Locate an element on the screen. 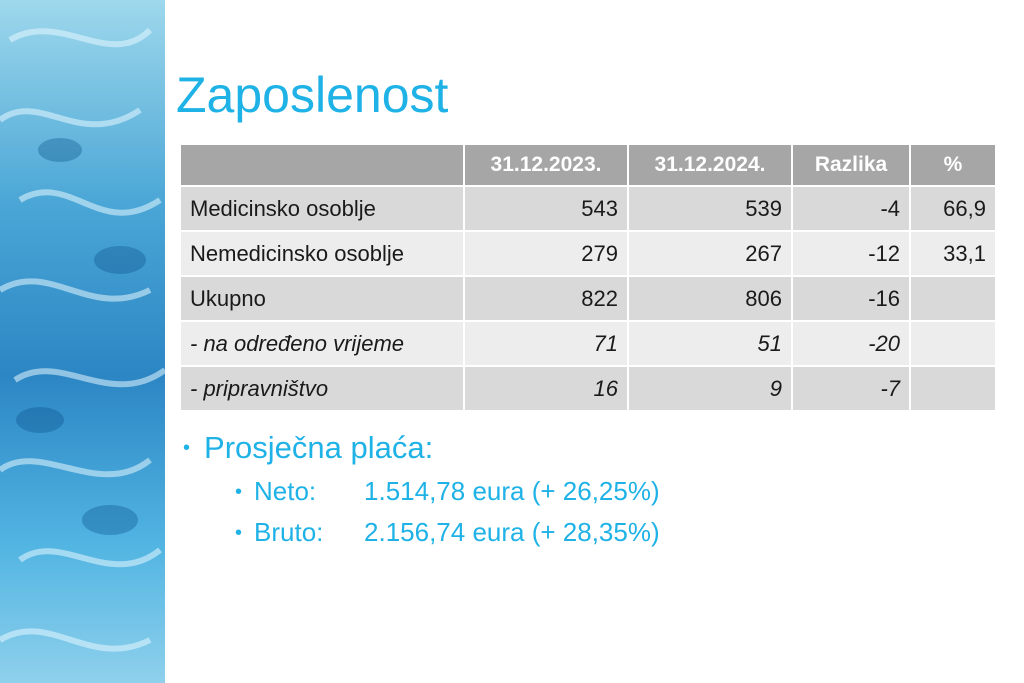 The width and height of the screenshot is (1024, 683). cell-2024: 9 is located at coordinates (710, 388).